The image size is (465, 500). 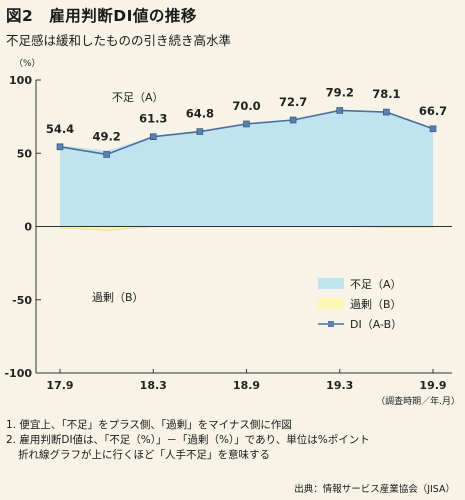 I want to click on x-tick-label: 18.3, so click(x=153, y=385).